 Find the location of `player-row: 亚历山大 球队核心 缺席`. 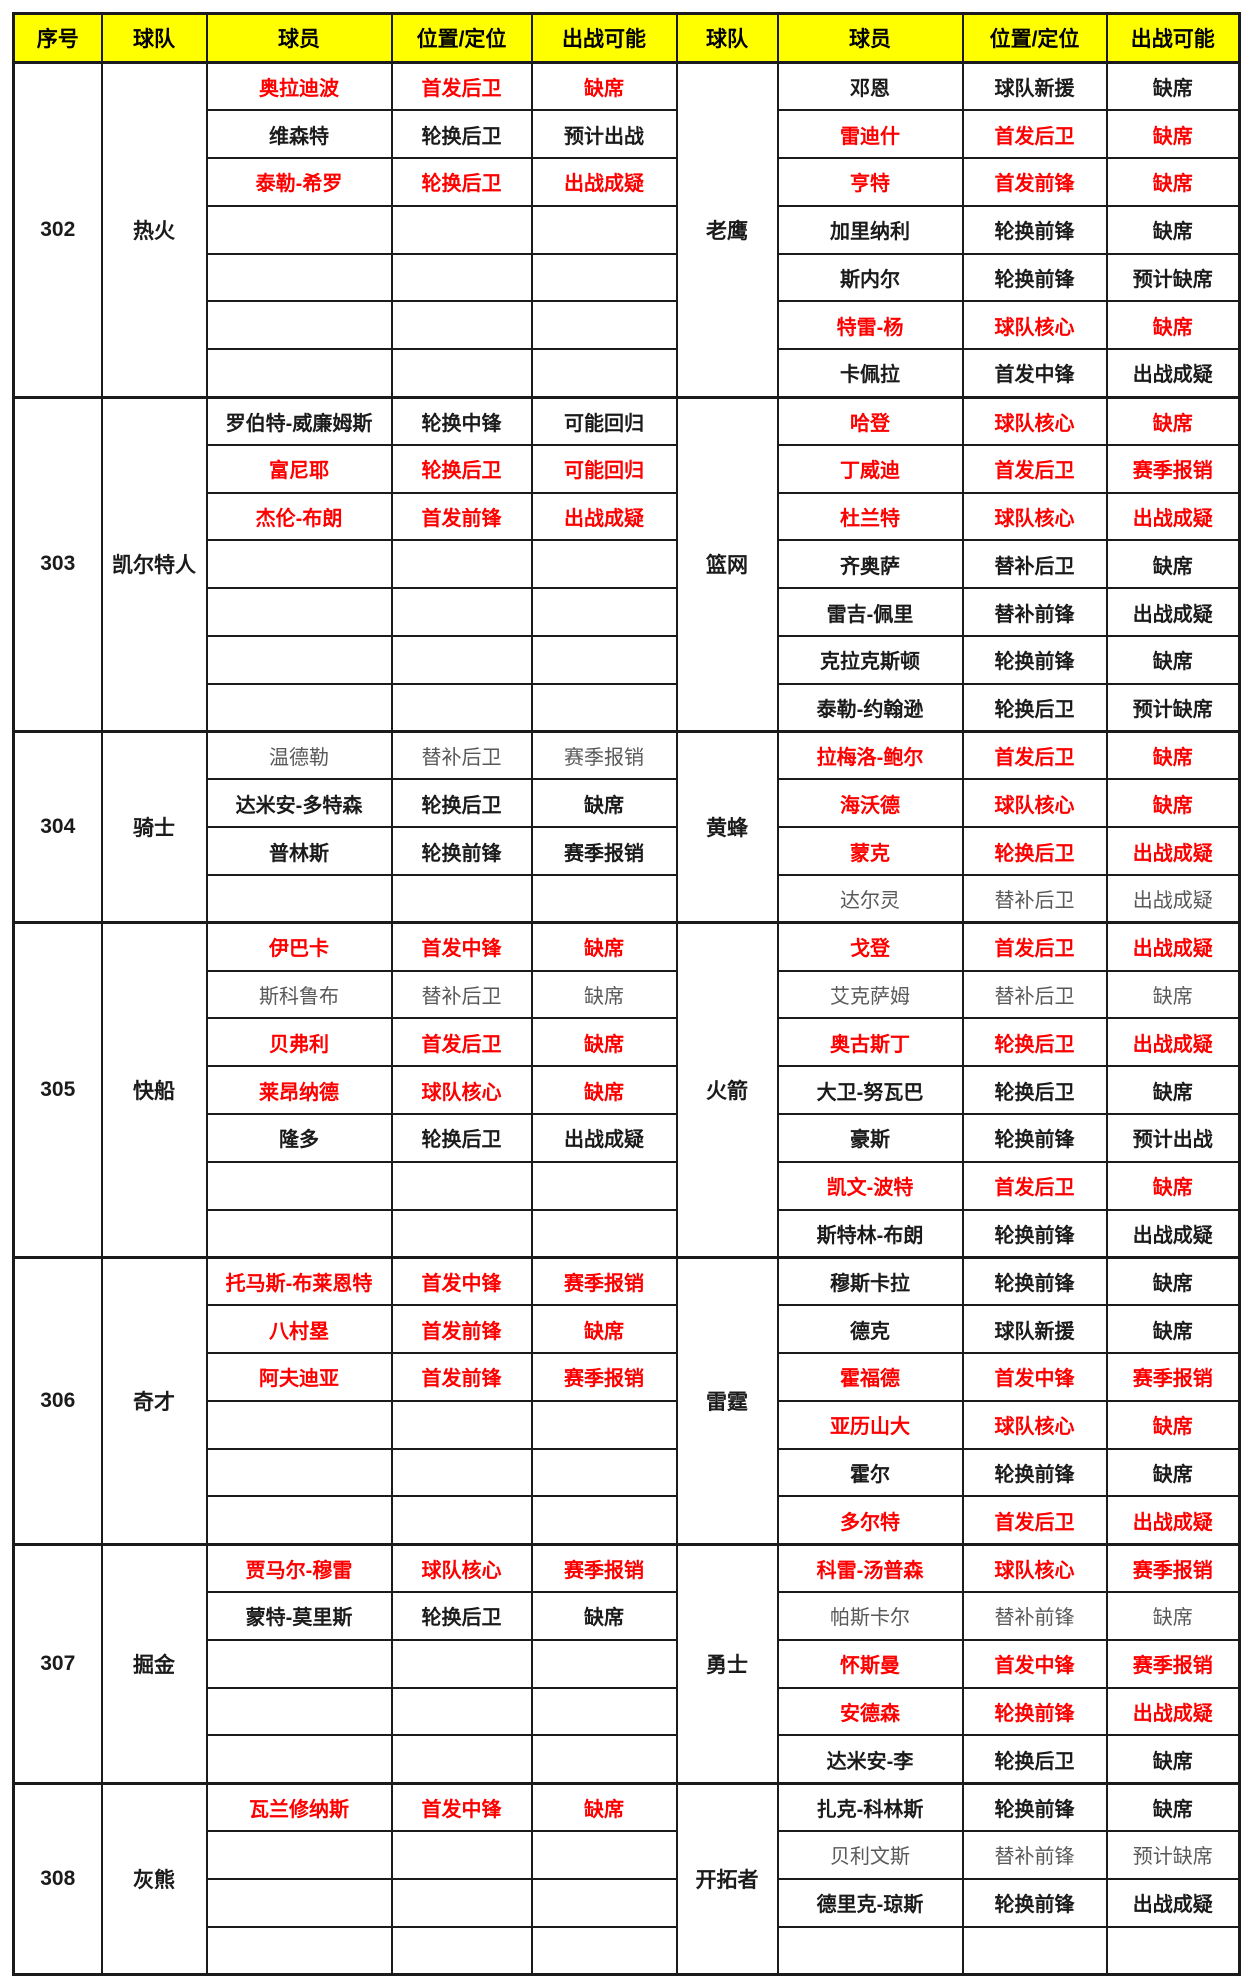

player-row: 亚历山大 球队核心 缺席 is located at coordinates (627, 1424).